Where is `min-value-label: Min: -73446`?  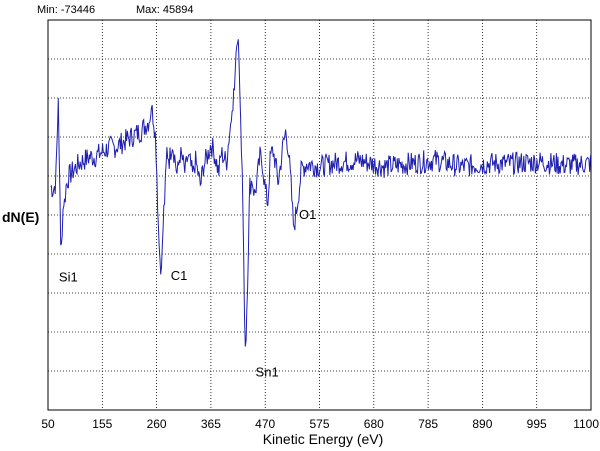
min-value-label: Min: -73446 is located at coordinates (66, 10).